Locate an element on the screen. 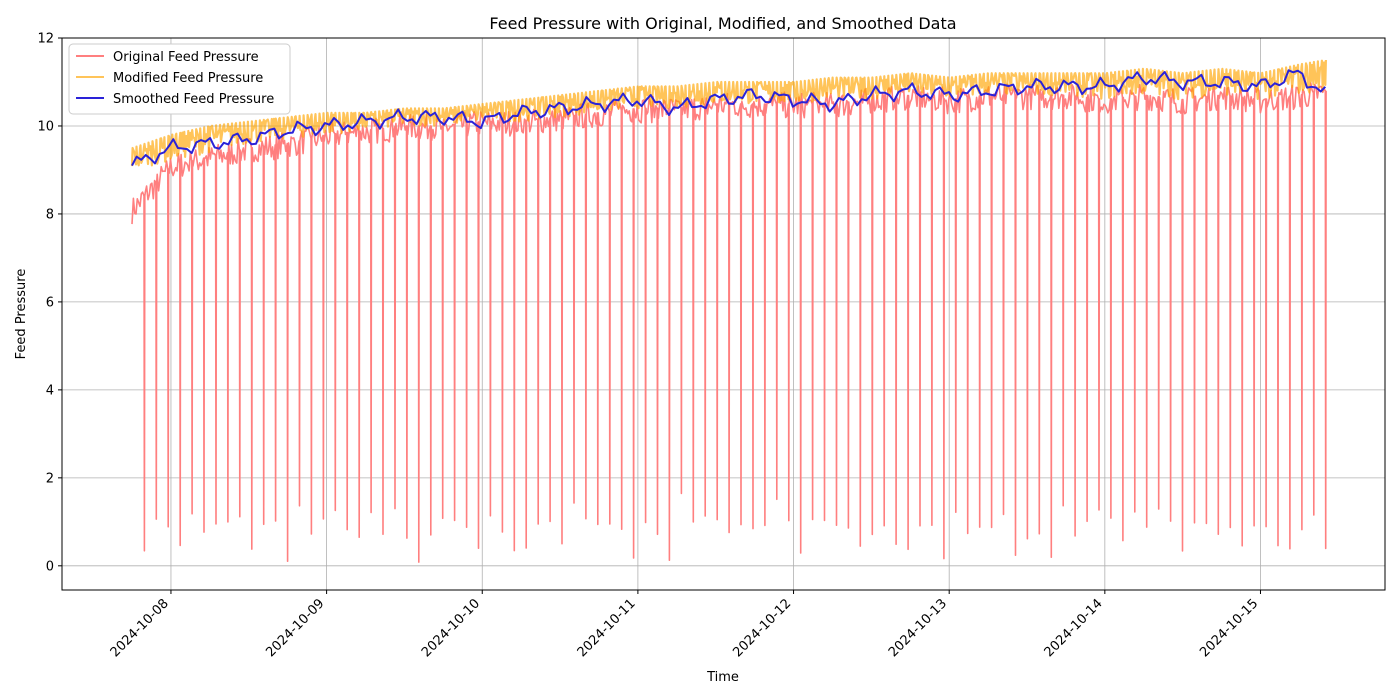  smoothed-series is located at coordinates (729, 118).